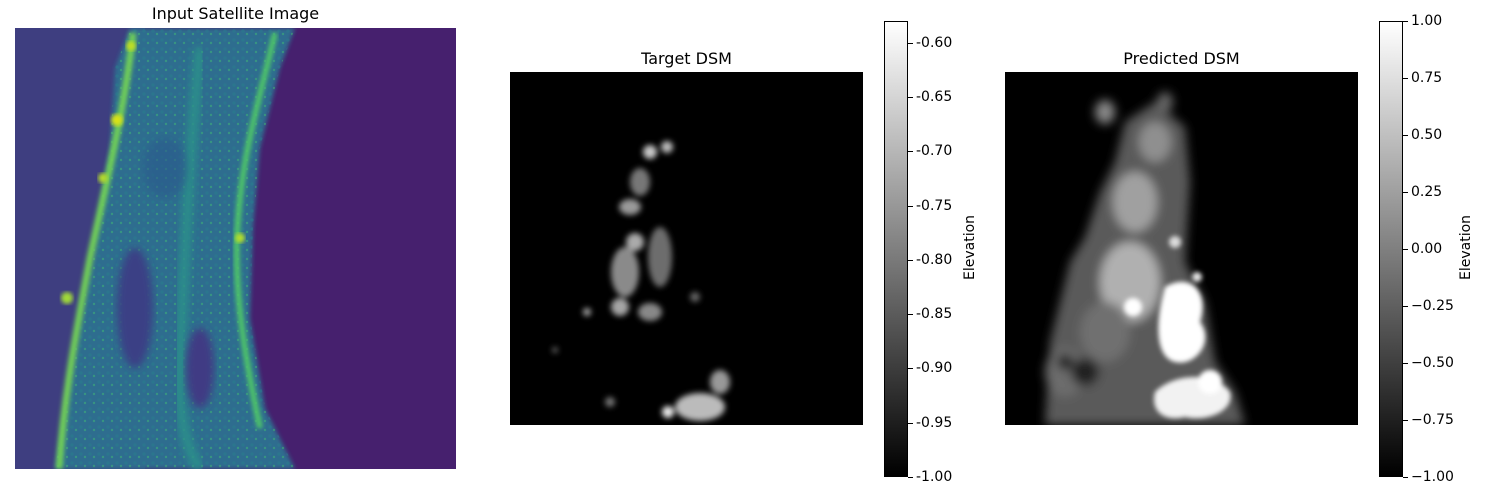 The height and width of the screenshot is (500, 1500). I want to click on target-colorbar-tick-label: -0.65, so click(934, 97).